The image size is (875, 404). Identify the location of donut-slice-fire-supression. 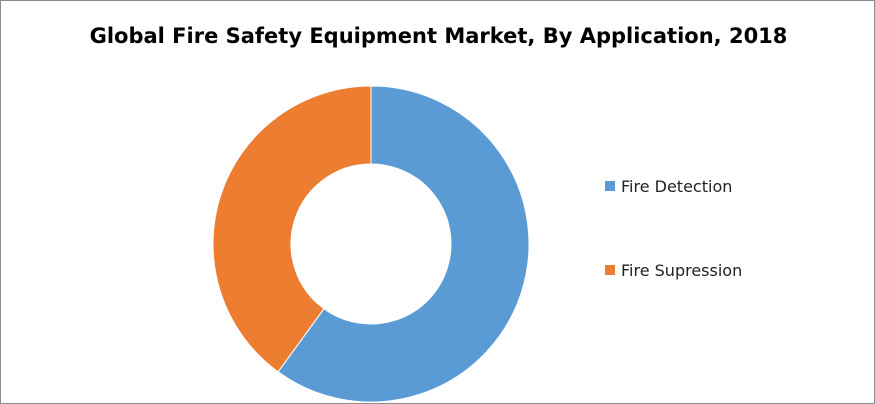
(292, 229).